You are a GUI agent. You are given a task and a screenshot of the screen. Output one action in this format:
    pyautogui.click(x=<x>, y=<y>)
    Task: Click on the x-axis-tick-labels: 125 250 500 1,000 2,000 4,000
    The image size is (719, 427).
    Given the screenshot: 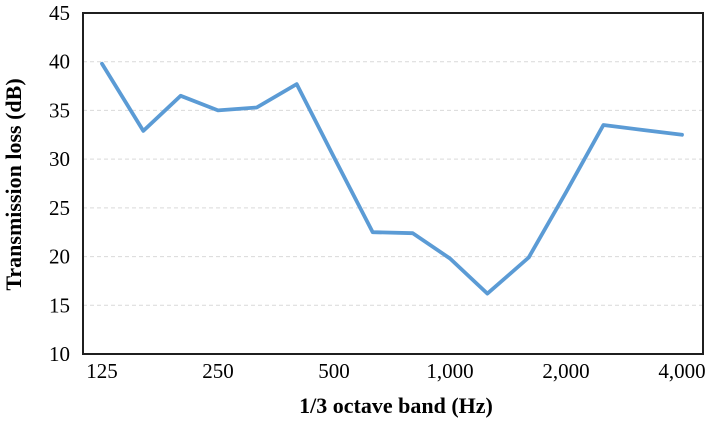 What is the action you would take?
    pyautogui.click(x=395, y=371)
    